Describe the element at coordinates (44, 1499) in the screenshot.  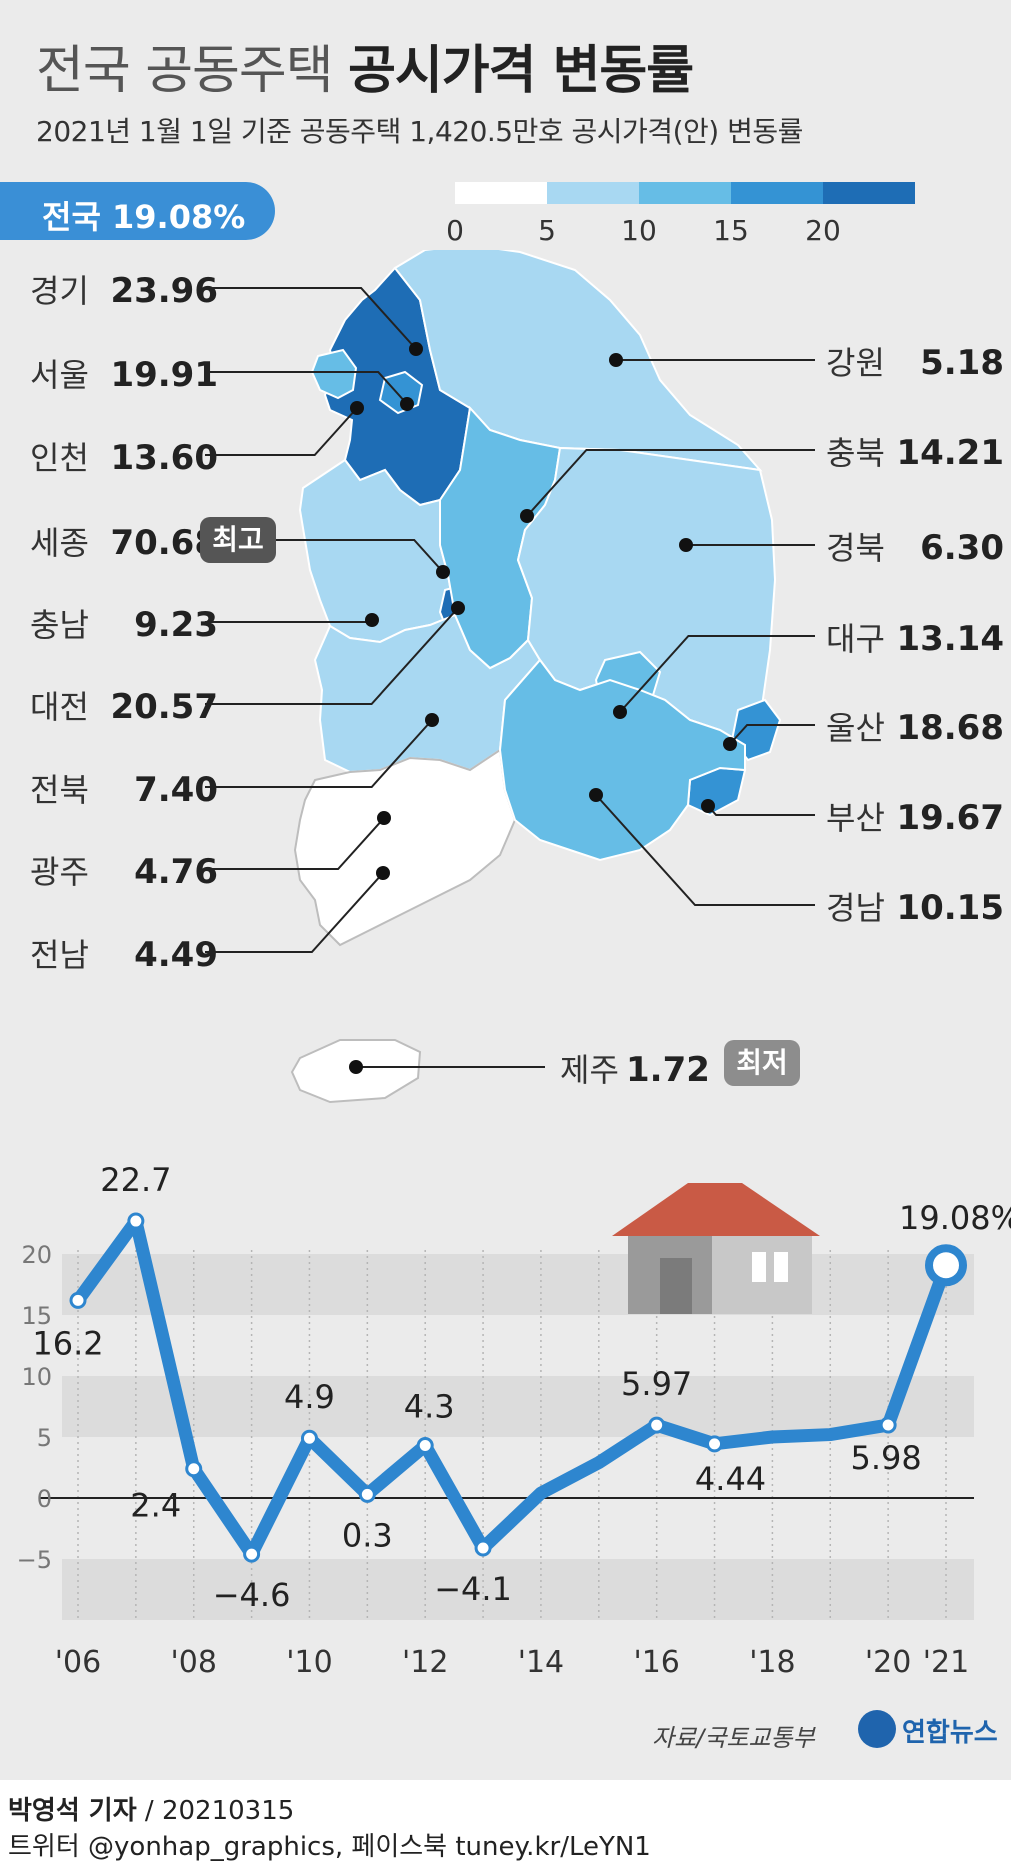
I see `y-tick-label: 0` at that location.